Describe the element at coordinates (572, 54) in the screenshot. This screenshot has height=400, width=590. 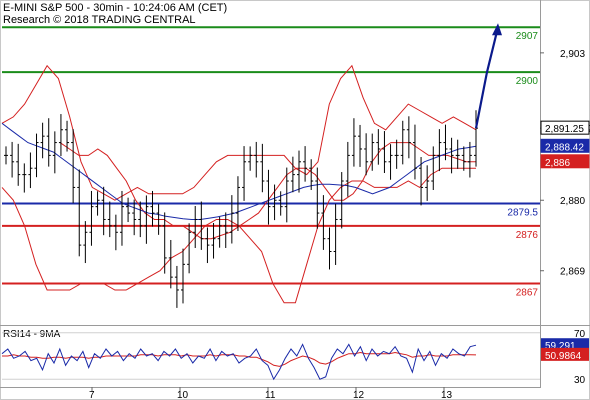
I see `price-tick-label: 2,903` at that location.